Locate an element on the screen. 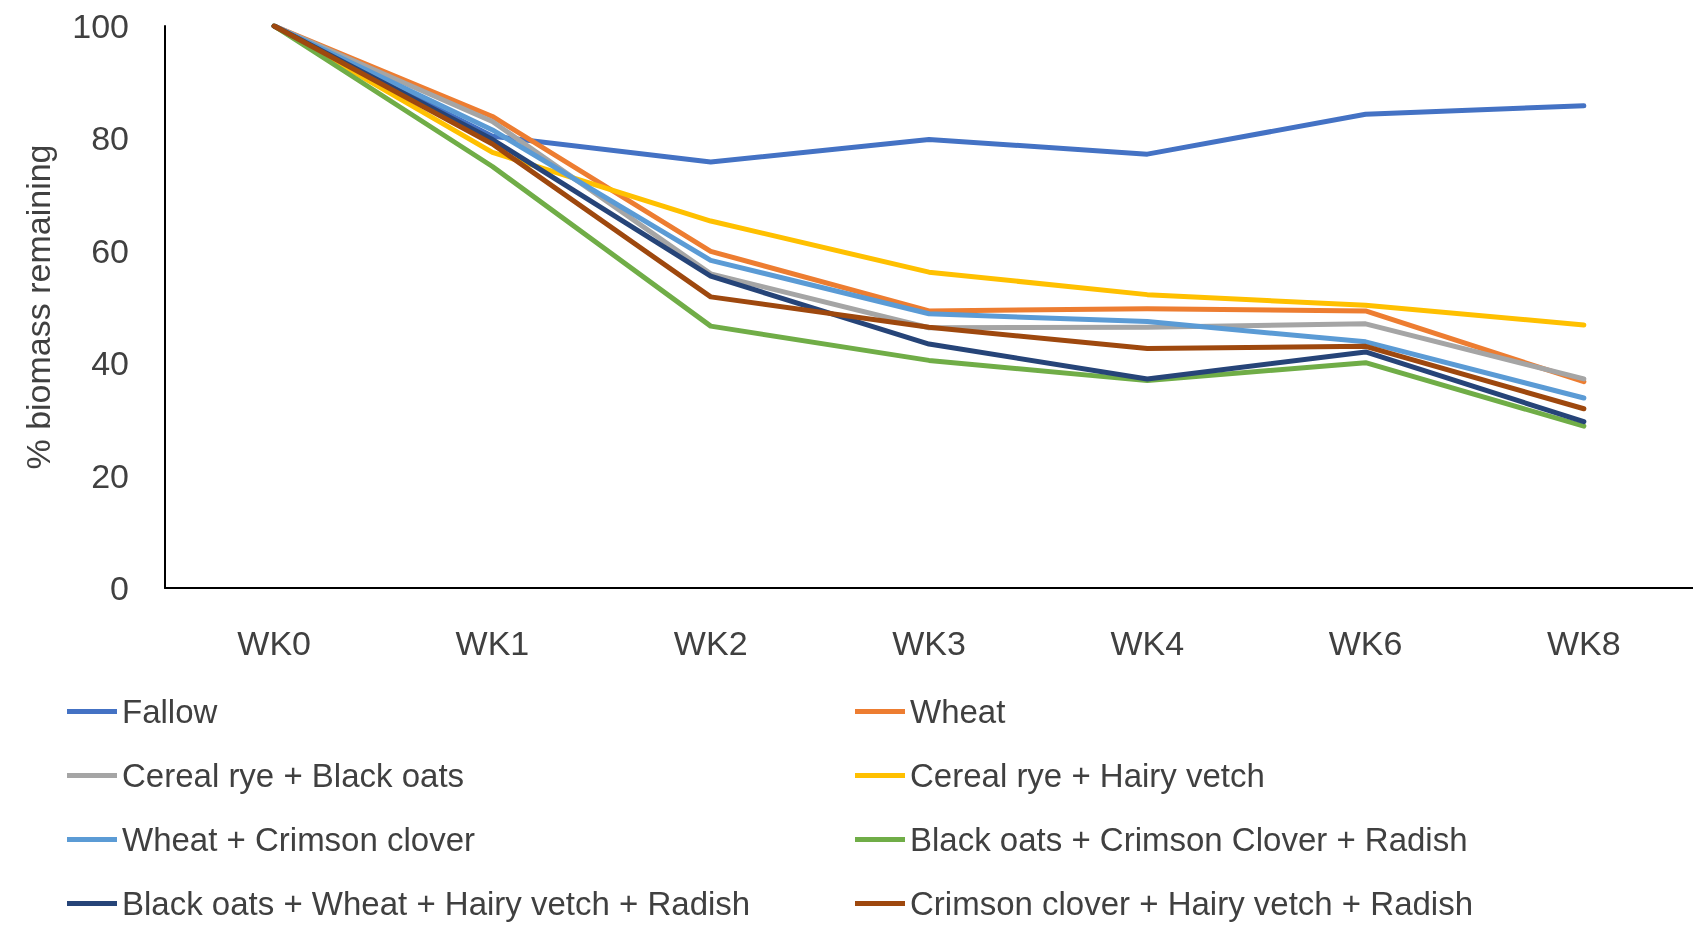 The image size is (1693, 940). legend-label: Wheat + Crimson clover is located at coordinates (299, 839).